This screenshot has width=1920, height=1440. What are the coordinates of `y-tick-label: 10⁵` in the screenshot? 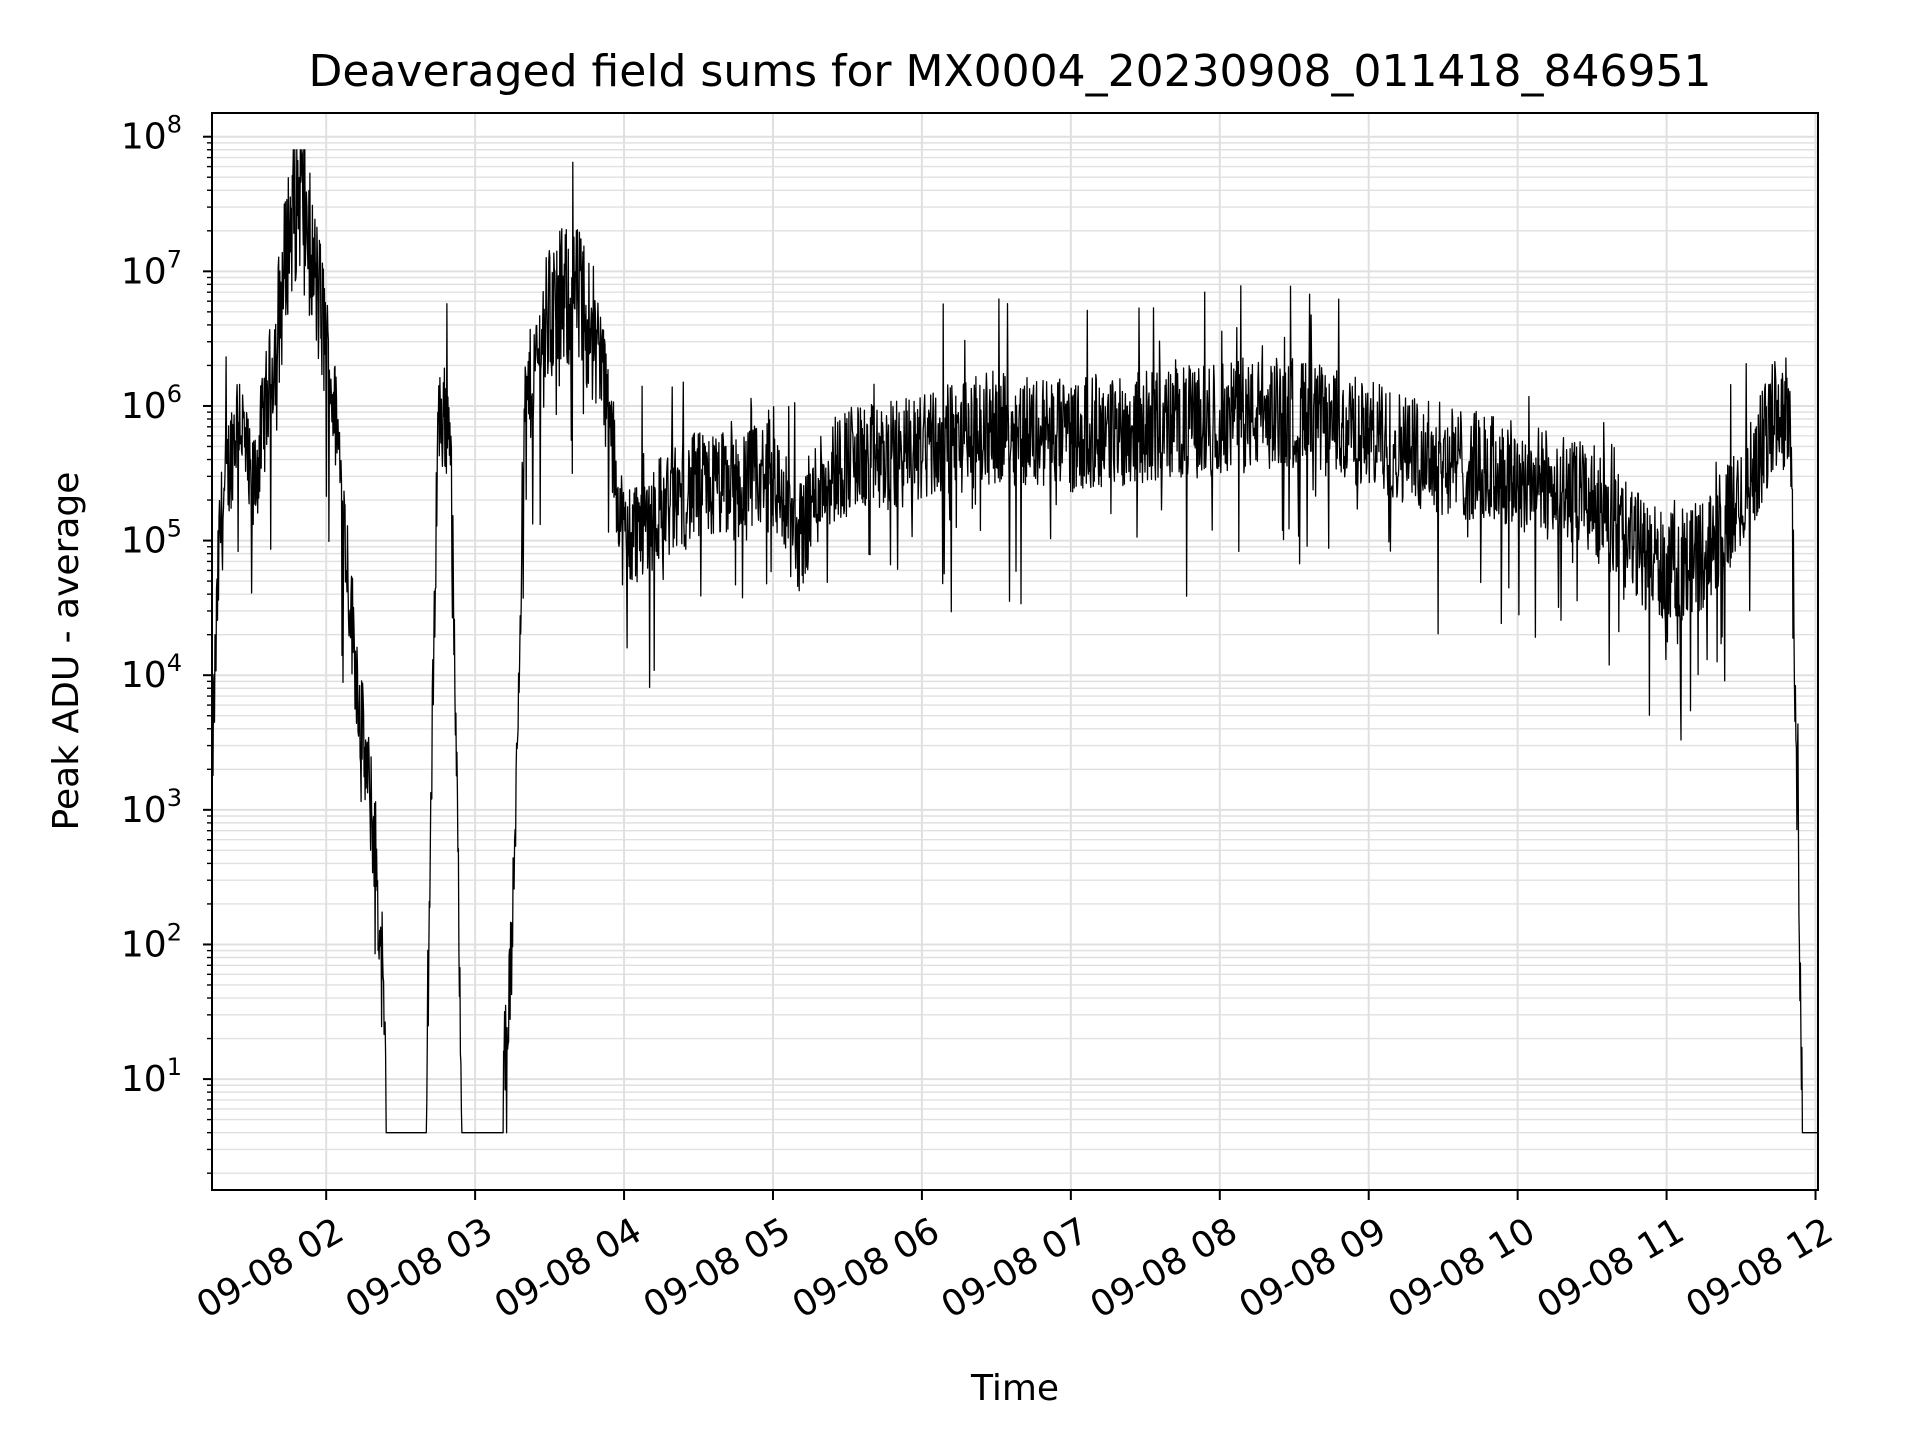 It's located at (151, 538).